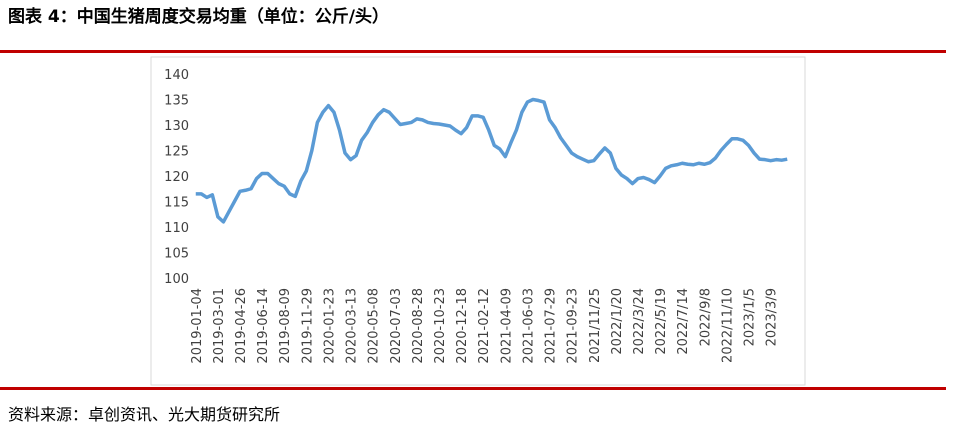  What do you see at coordinates (462, 326) in the screenshot?
I see `x-tick-label: 2020-12-18` at bounding box center [462, 326].